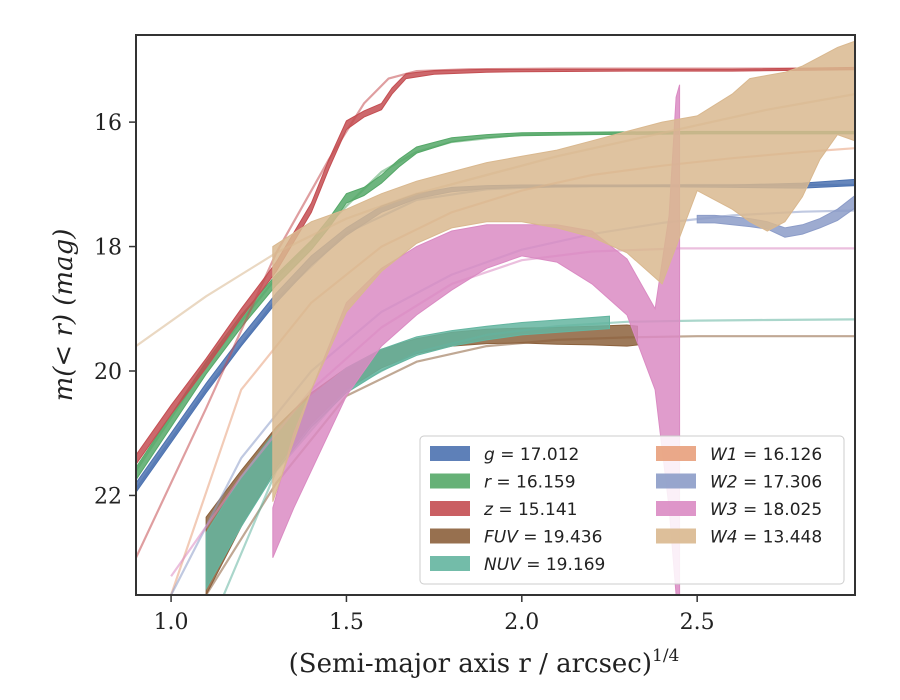 The width and height of the screenshot is (900, 700). I want to click on legend-label-z: z = 15.141, so click(530, 510).